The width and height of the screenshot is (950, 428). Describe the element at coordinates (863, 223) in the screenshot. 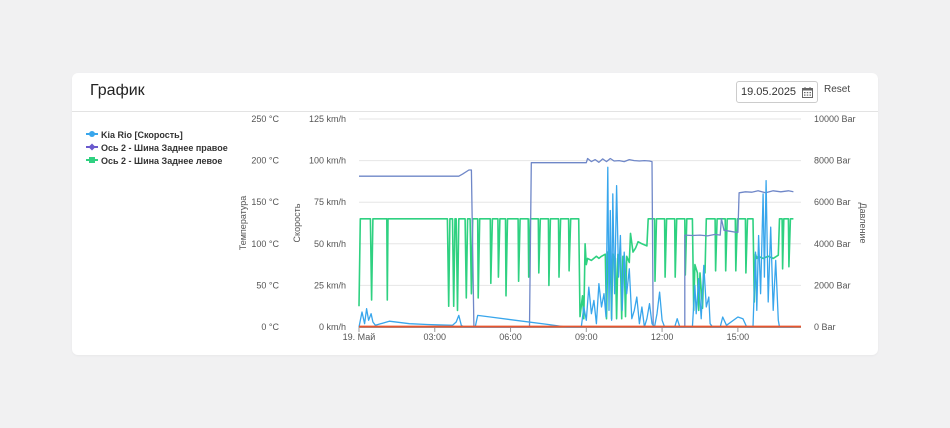

I see `pressure-axis-title: Давление` at that location.